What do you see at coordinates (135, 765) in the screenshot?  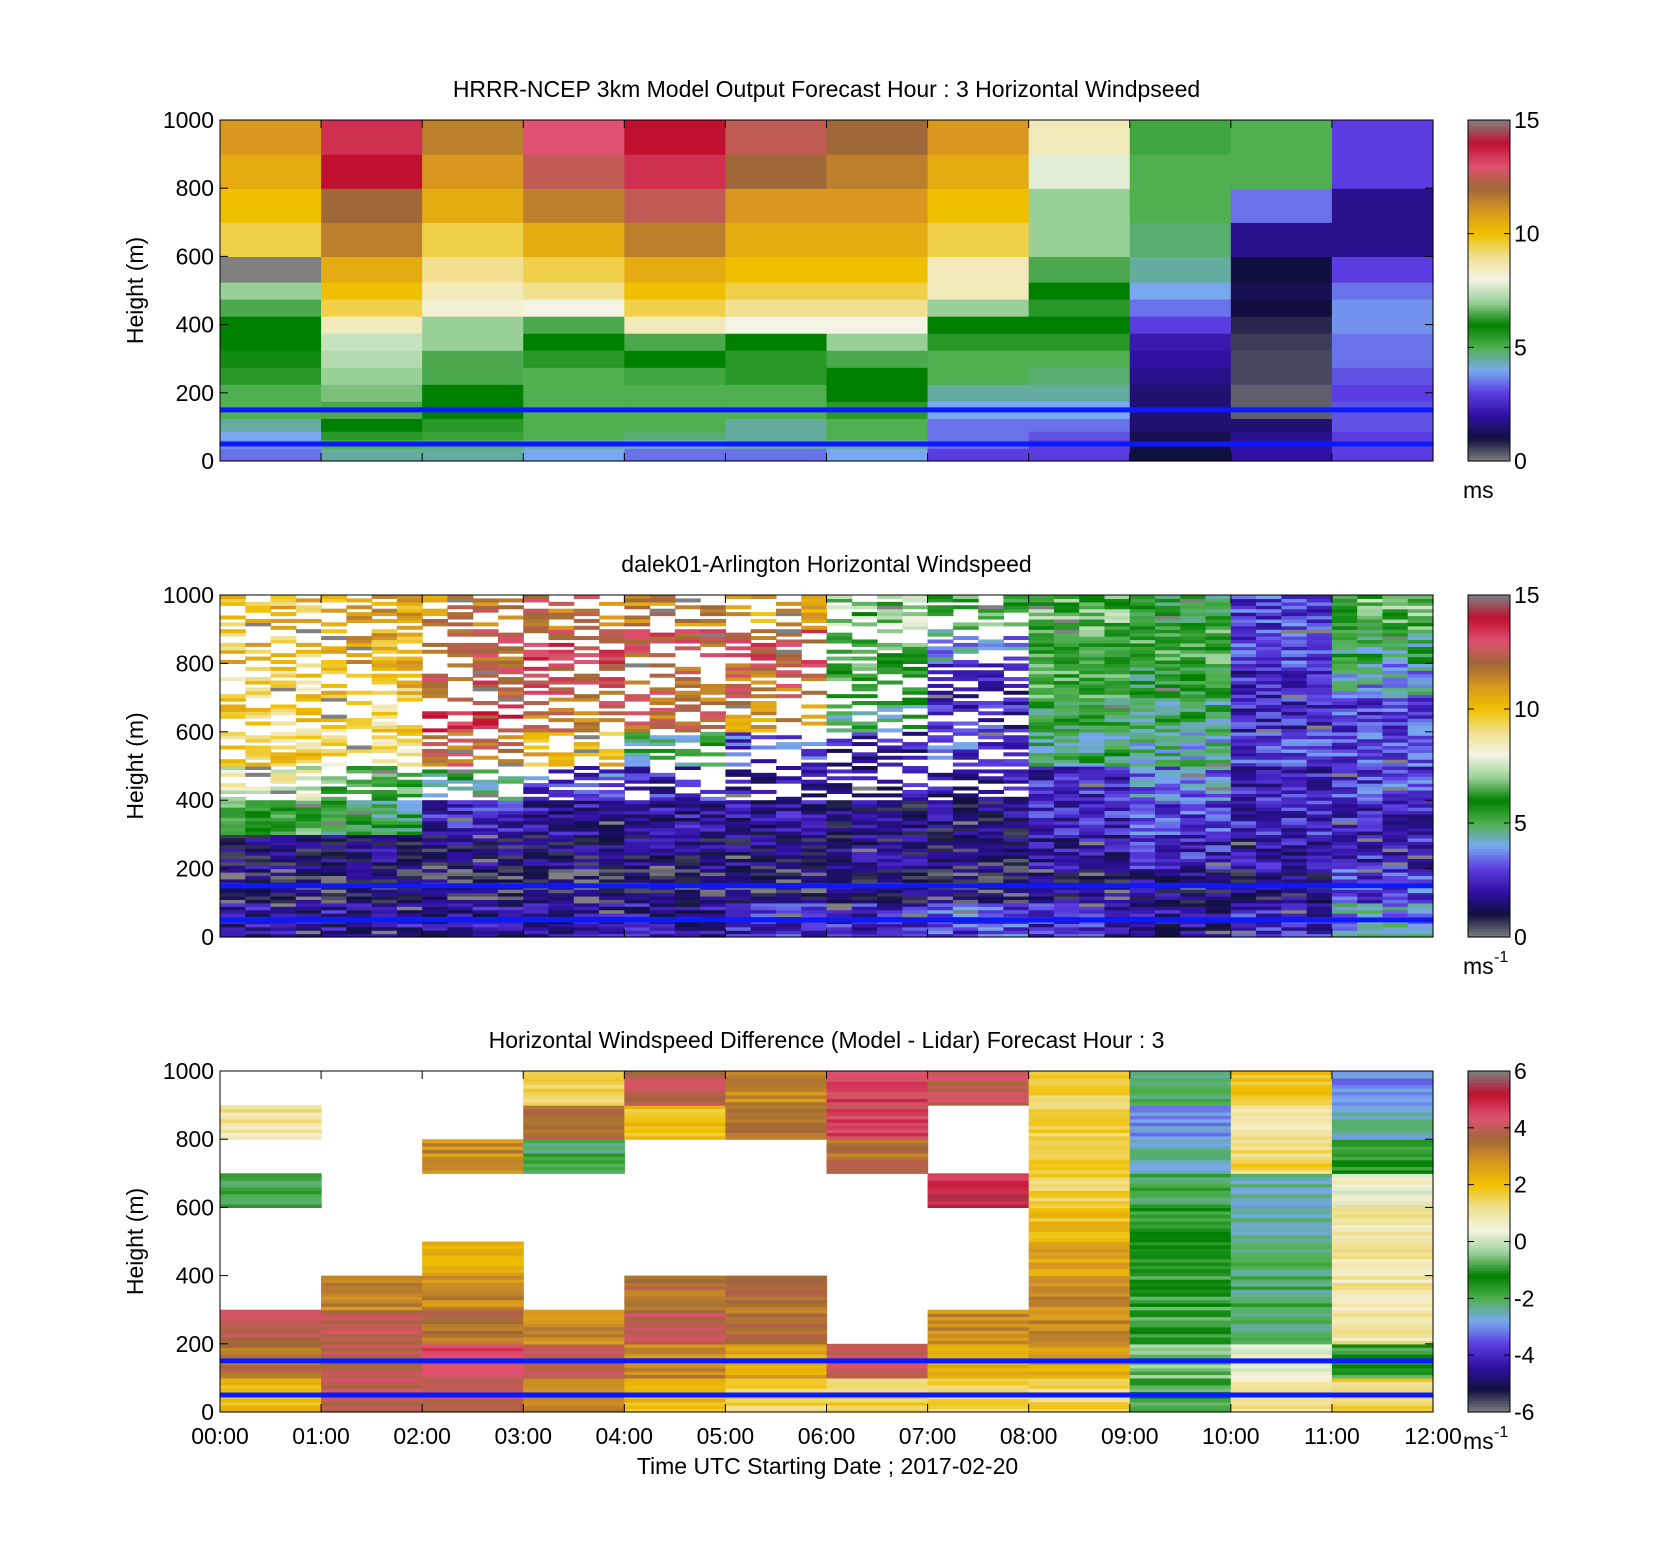 I see `y-axis-label: Height (m)` at bounding box center [135, 765].